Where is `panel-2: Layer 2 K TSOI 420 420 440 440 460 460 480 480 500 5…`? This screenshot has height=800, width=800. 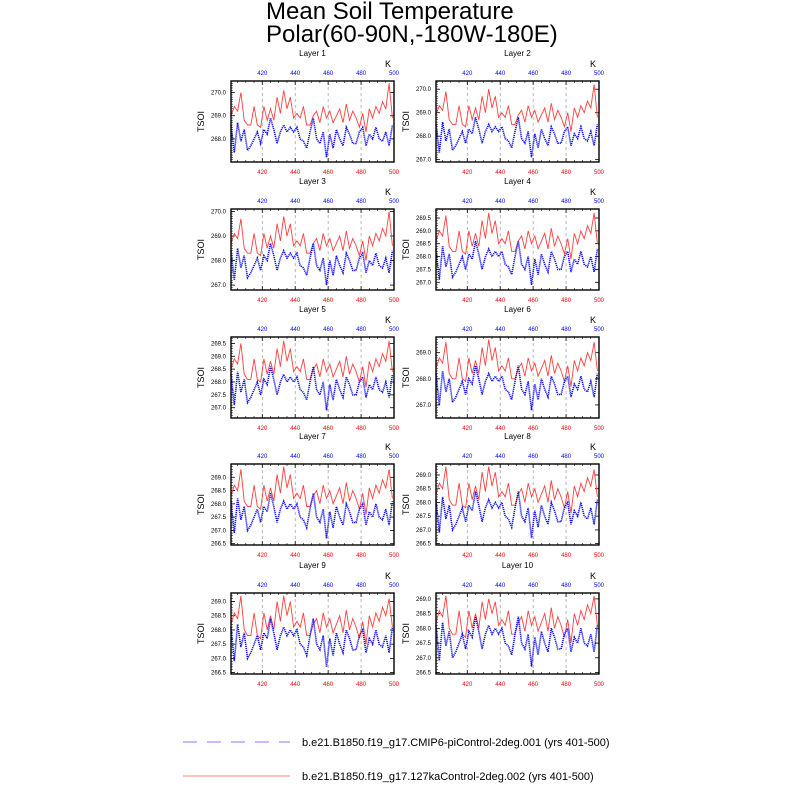 panel-2: Layer 2 K TSOI 420 420 440 440 460 460 480 480 500 5… is located at coordinates (503, 112).